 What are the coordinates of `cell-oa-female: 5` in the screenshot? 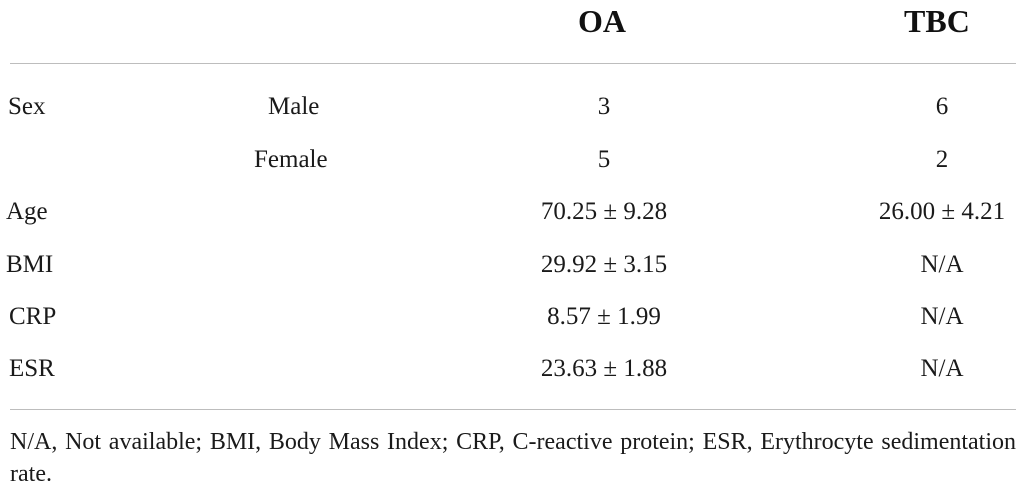 It's located at (604, 159).